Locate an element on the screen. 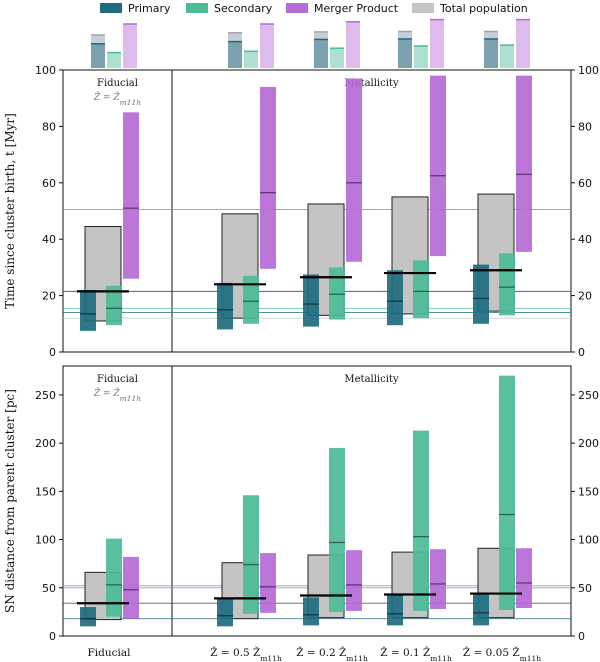 This screenshot has height=662, width=600. y-axis-label: SN distance from parent cluster [pc] is located at coordinates (10, 501).